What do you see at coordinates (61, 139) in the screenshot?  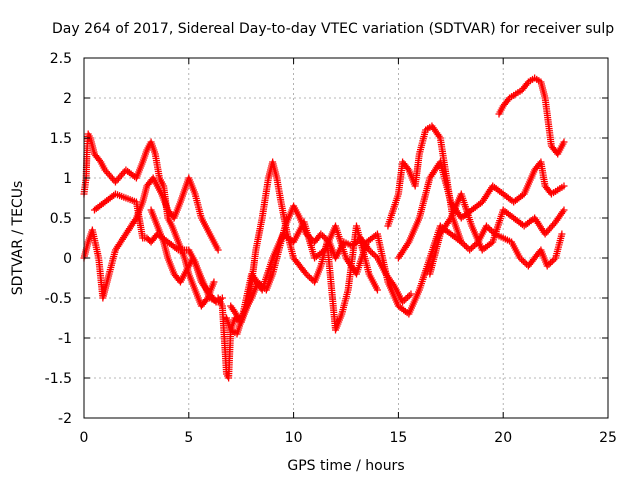 I see `y-tick-label: 1.5` at bounding box center [61, 139].